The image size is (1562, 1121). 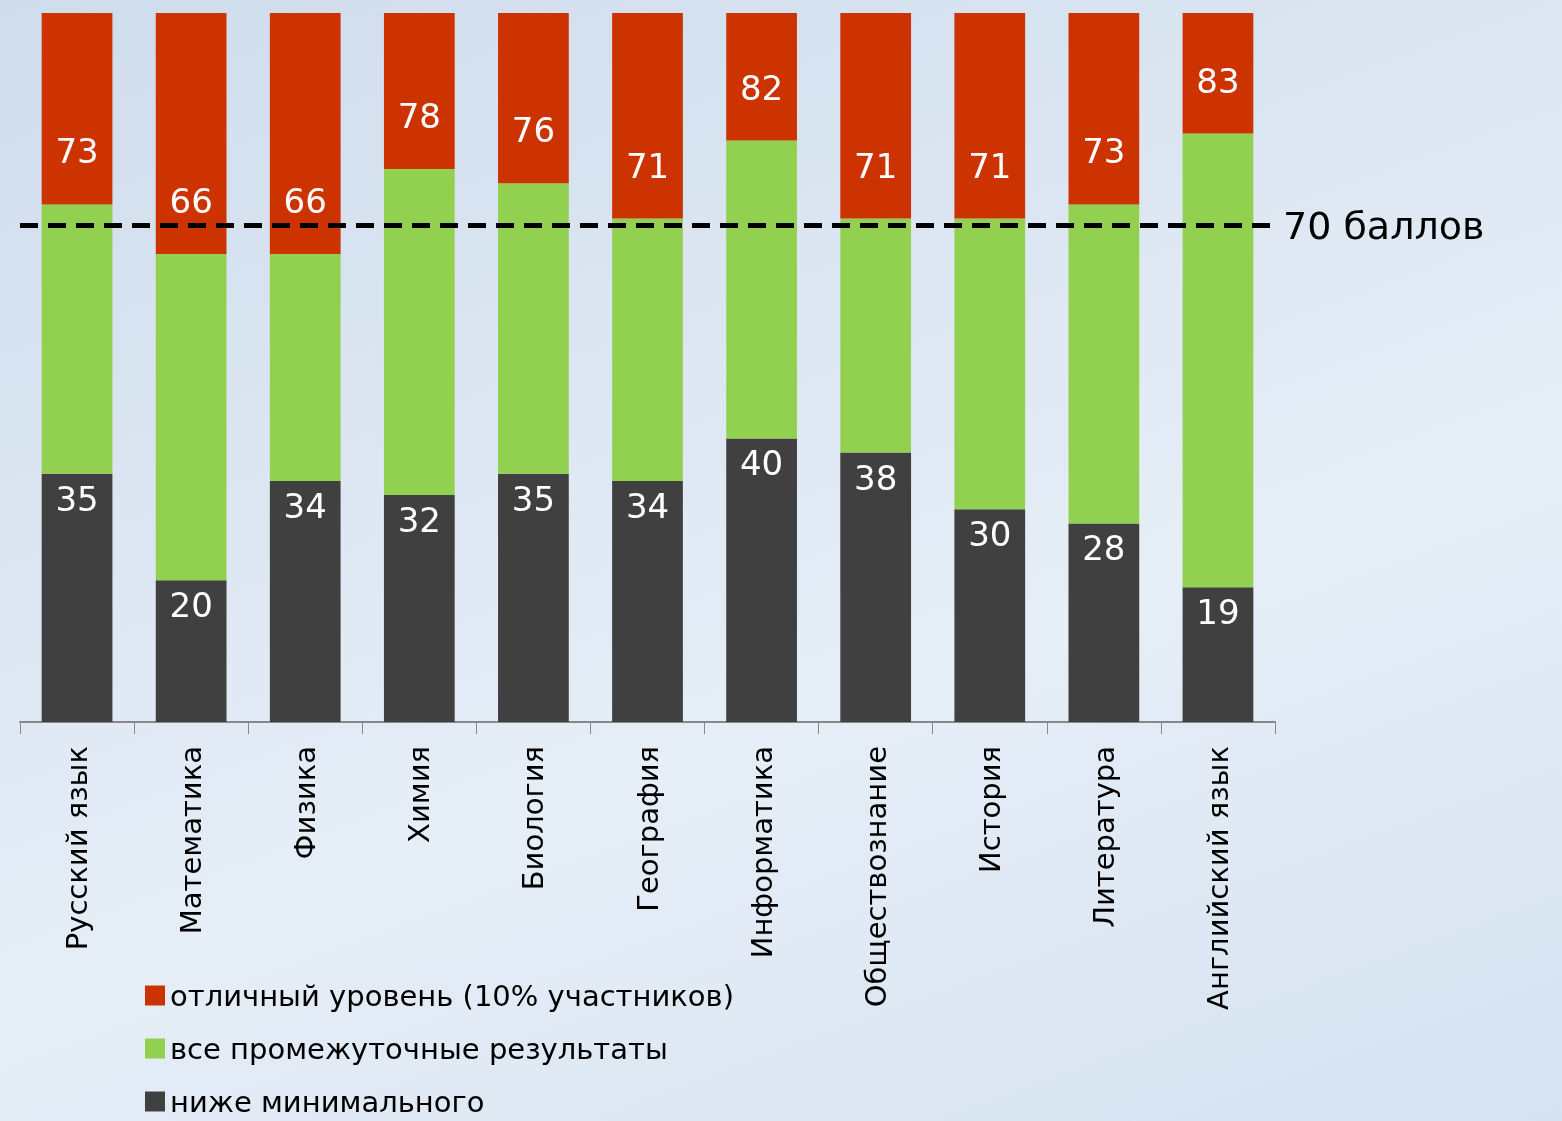 What do you see at coordinates (876, 477) in the screenshot?
I see `data-label: 38` at bounding box center [876, 477].